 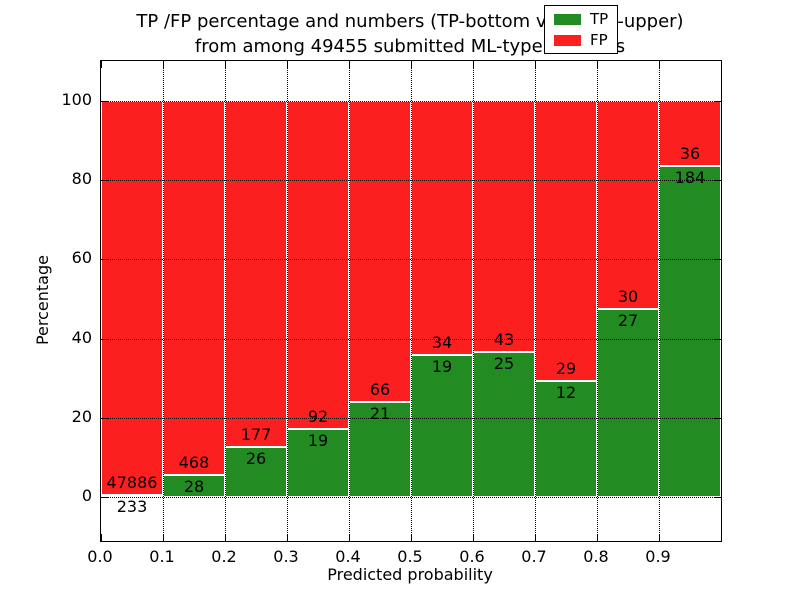 I want to click on x-tick-label: 0.0, so click(x=100, y=556).